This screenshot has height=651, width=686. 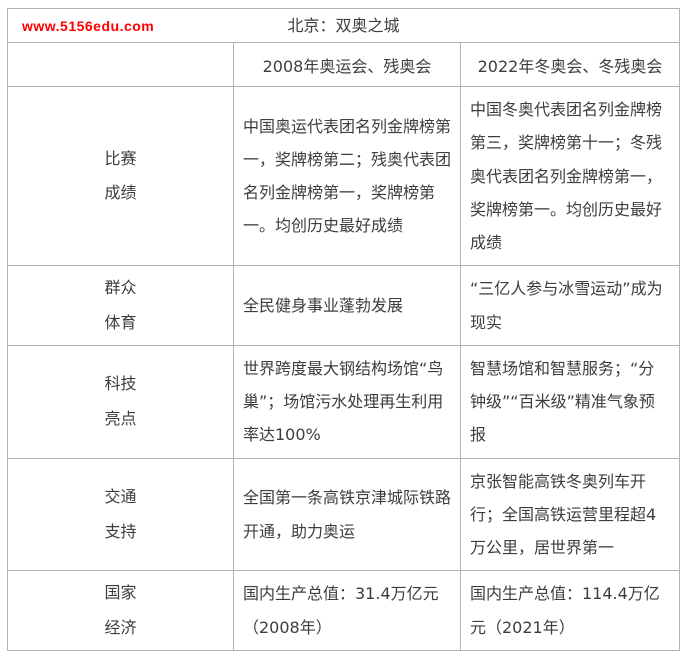 What do you see at coordinates (120, 64) in the screenshot?
I see `corner-empty-cell` at bounding box center [120, 64].